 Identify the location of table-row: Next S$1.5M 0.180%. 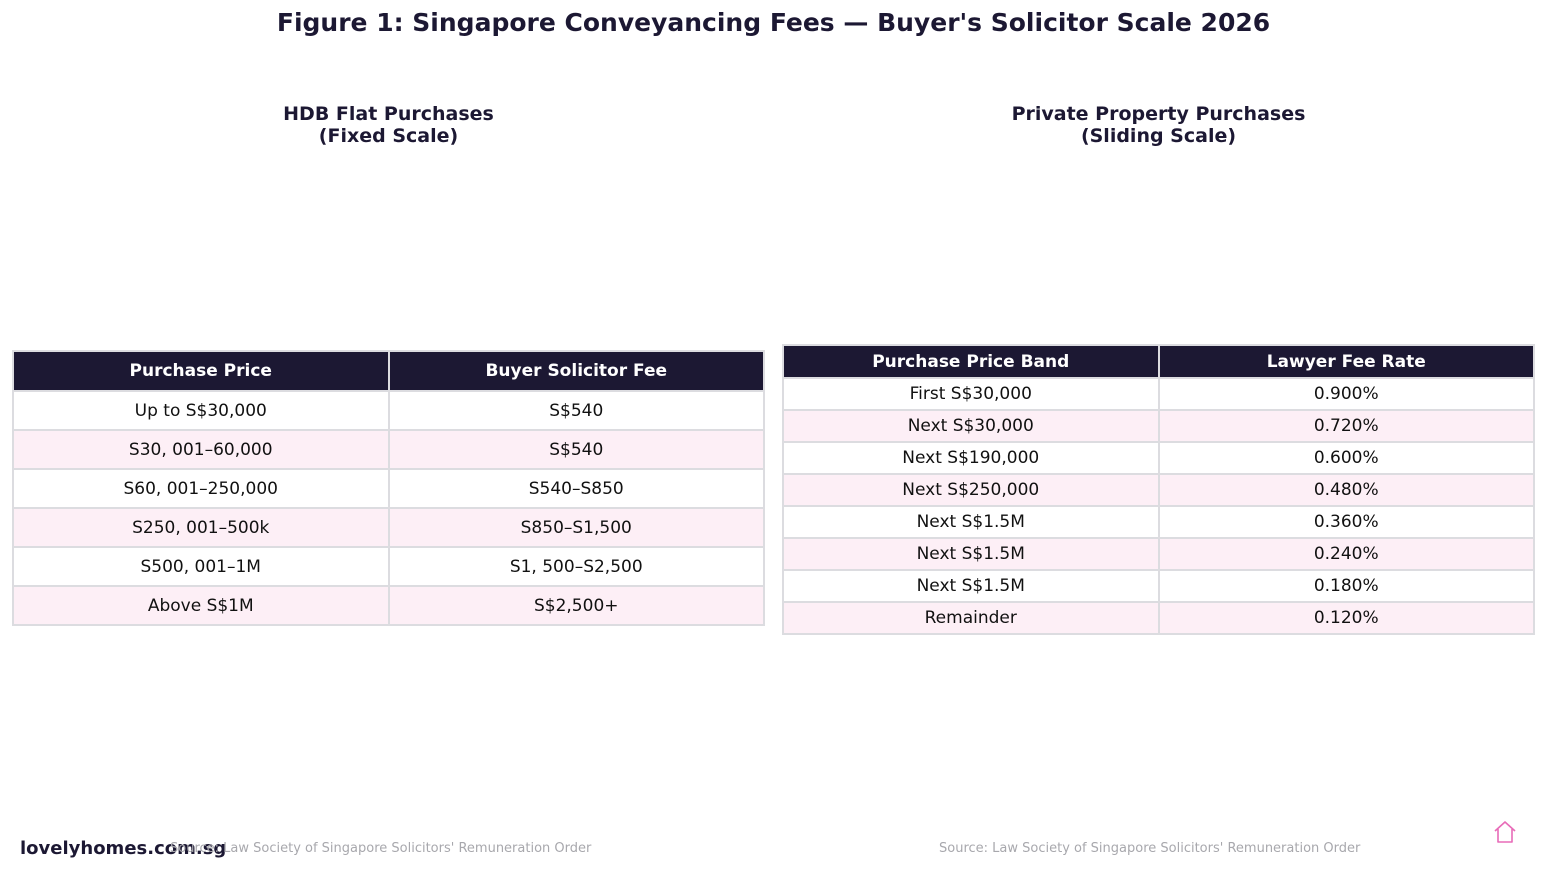
(1158, 586).